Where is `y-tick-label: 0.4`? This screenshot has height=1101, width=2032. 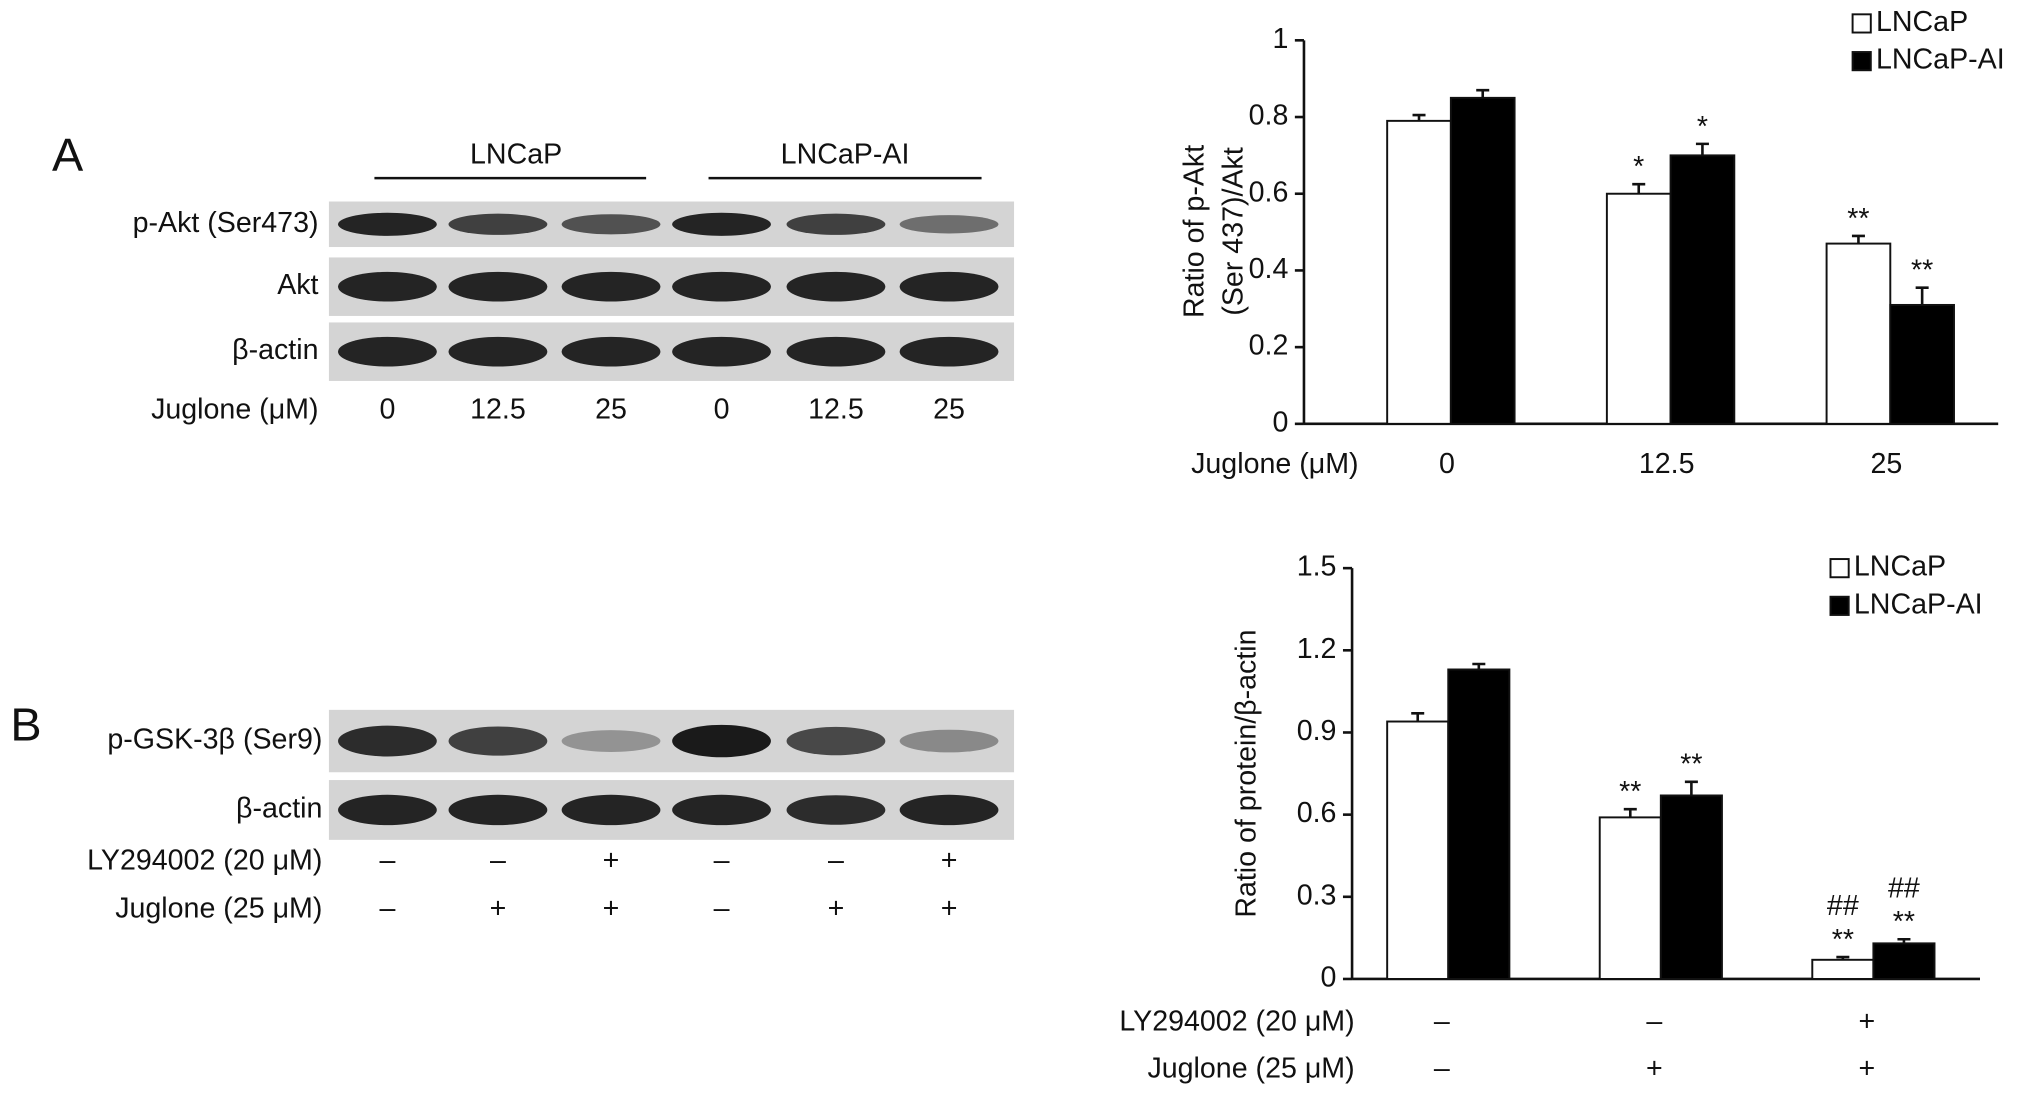
y-tick-label: 0.4 is located at coordinates (1269, 269).